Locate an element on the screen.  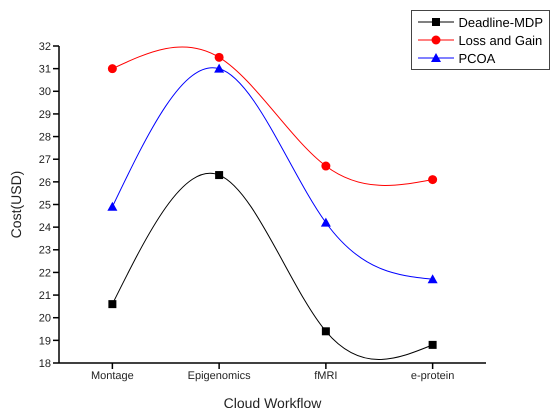
legend-label: Deadline-MDP is located at coordinates (500, 22).